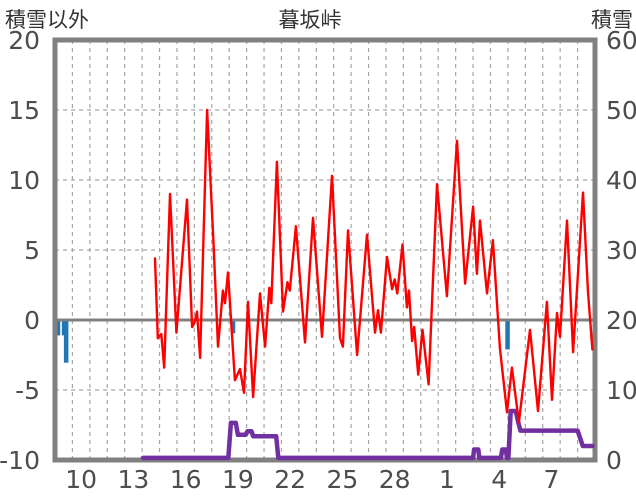 This screenshot has height=501, width=636. Describe the element at coordinates (621, 40) in the screenshot. I see `right-tick-label: 60` at that location.